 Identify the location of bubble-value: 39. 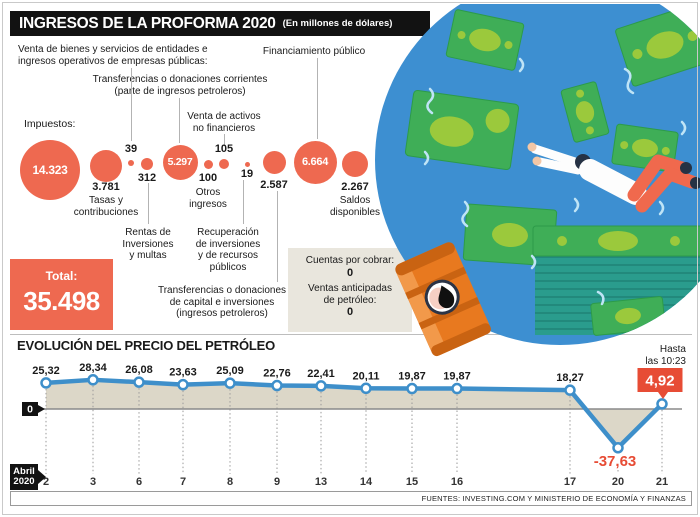
(131, 149).